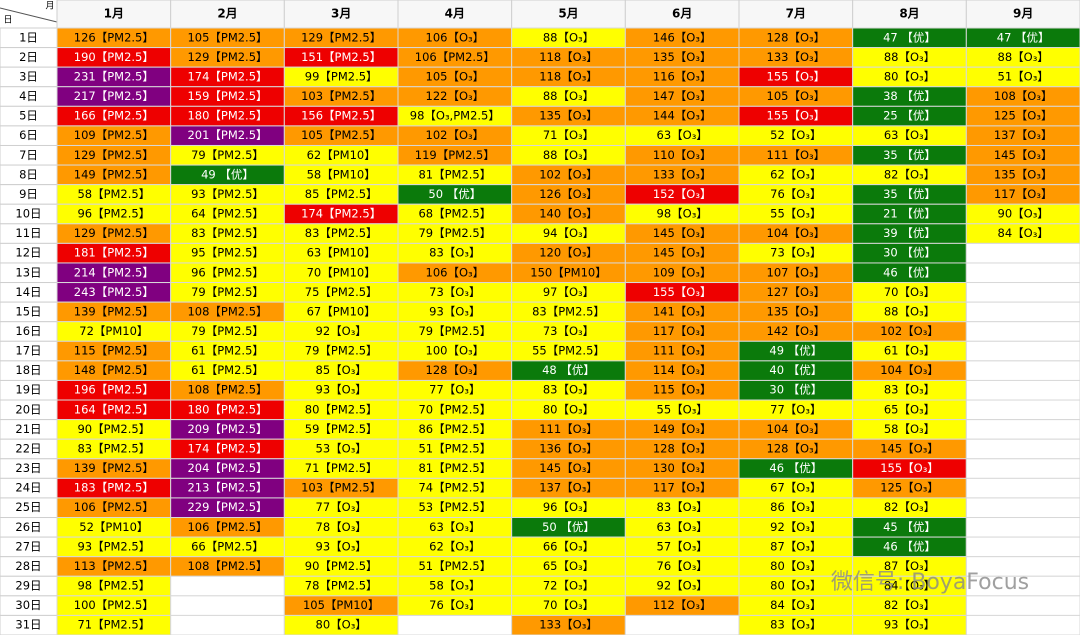  What do you see at coordinates (682, 605) in the screenshot?
I see `cell-text: 112【O₃】` at bounding box center [682, 605].